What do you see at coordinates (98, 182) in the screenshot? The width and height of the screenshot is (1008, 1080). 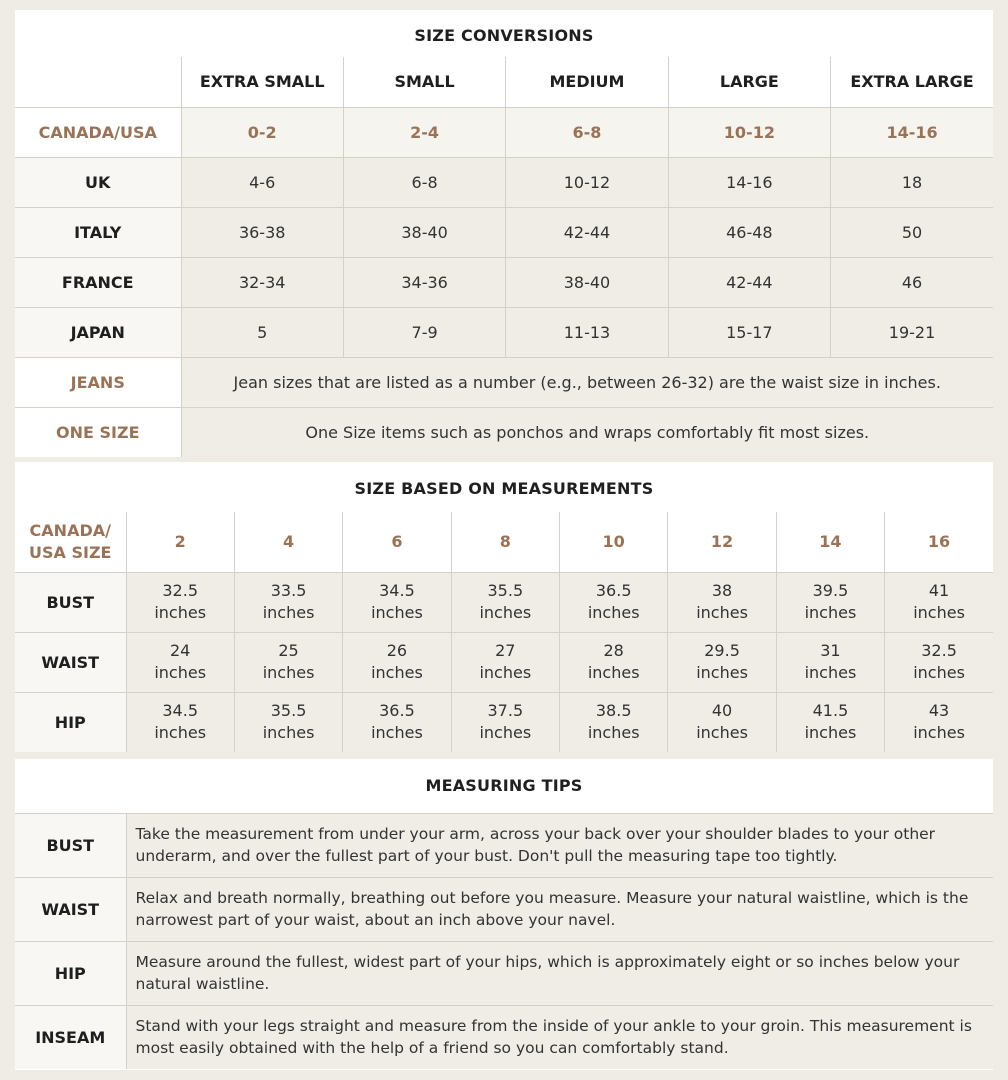 I see `row-label: UK` at bounding box center [98, 182].